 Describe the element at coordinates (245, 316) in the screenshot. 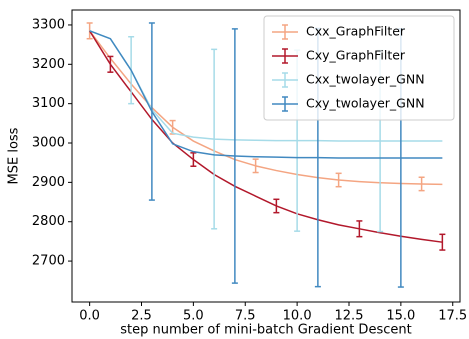

I see `x-tick-label: 7.5` at that location.